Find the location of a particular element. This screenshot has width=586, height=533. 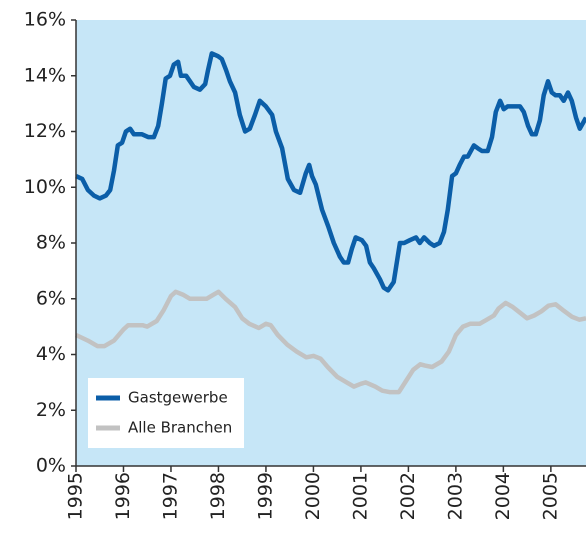

y-tick-label: 8% is located at coordinates (51, 243).